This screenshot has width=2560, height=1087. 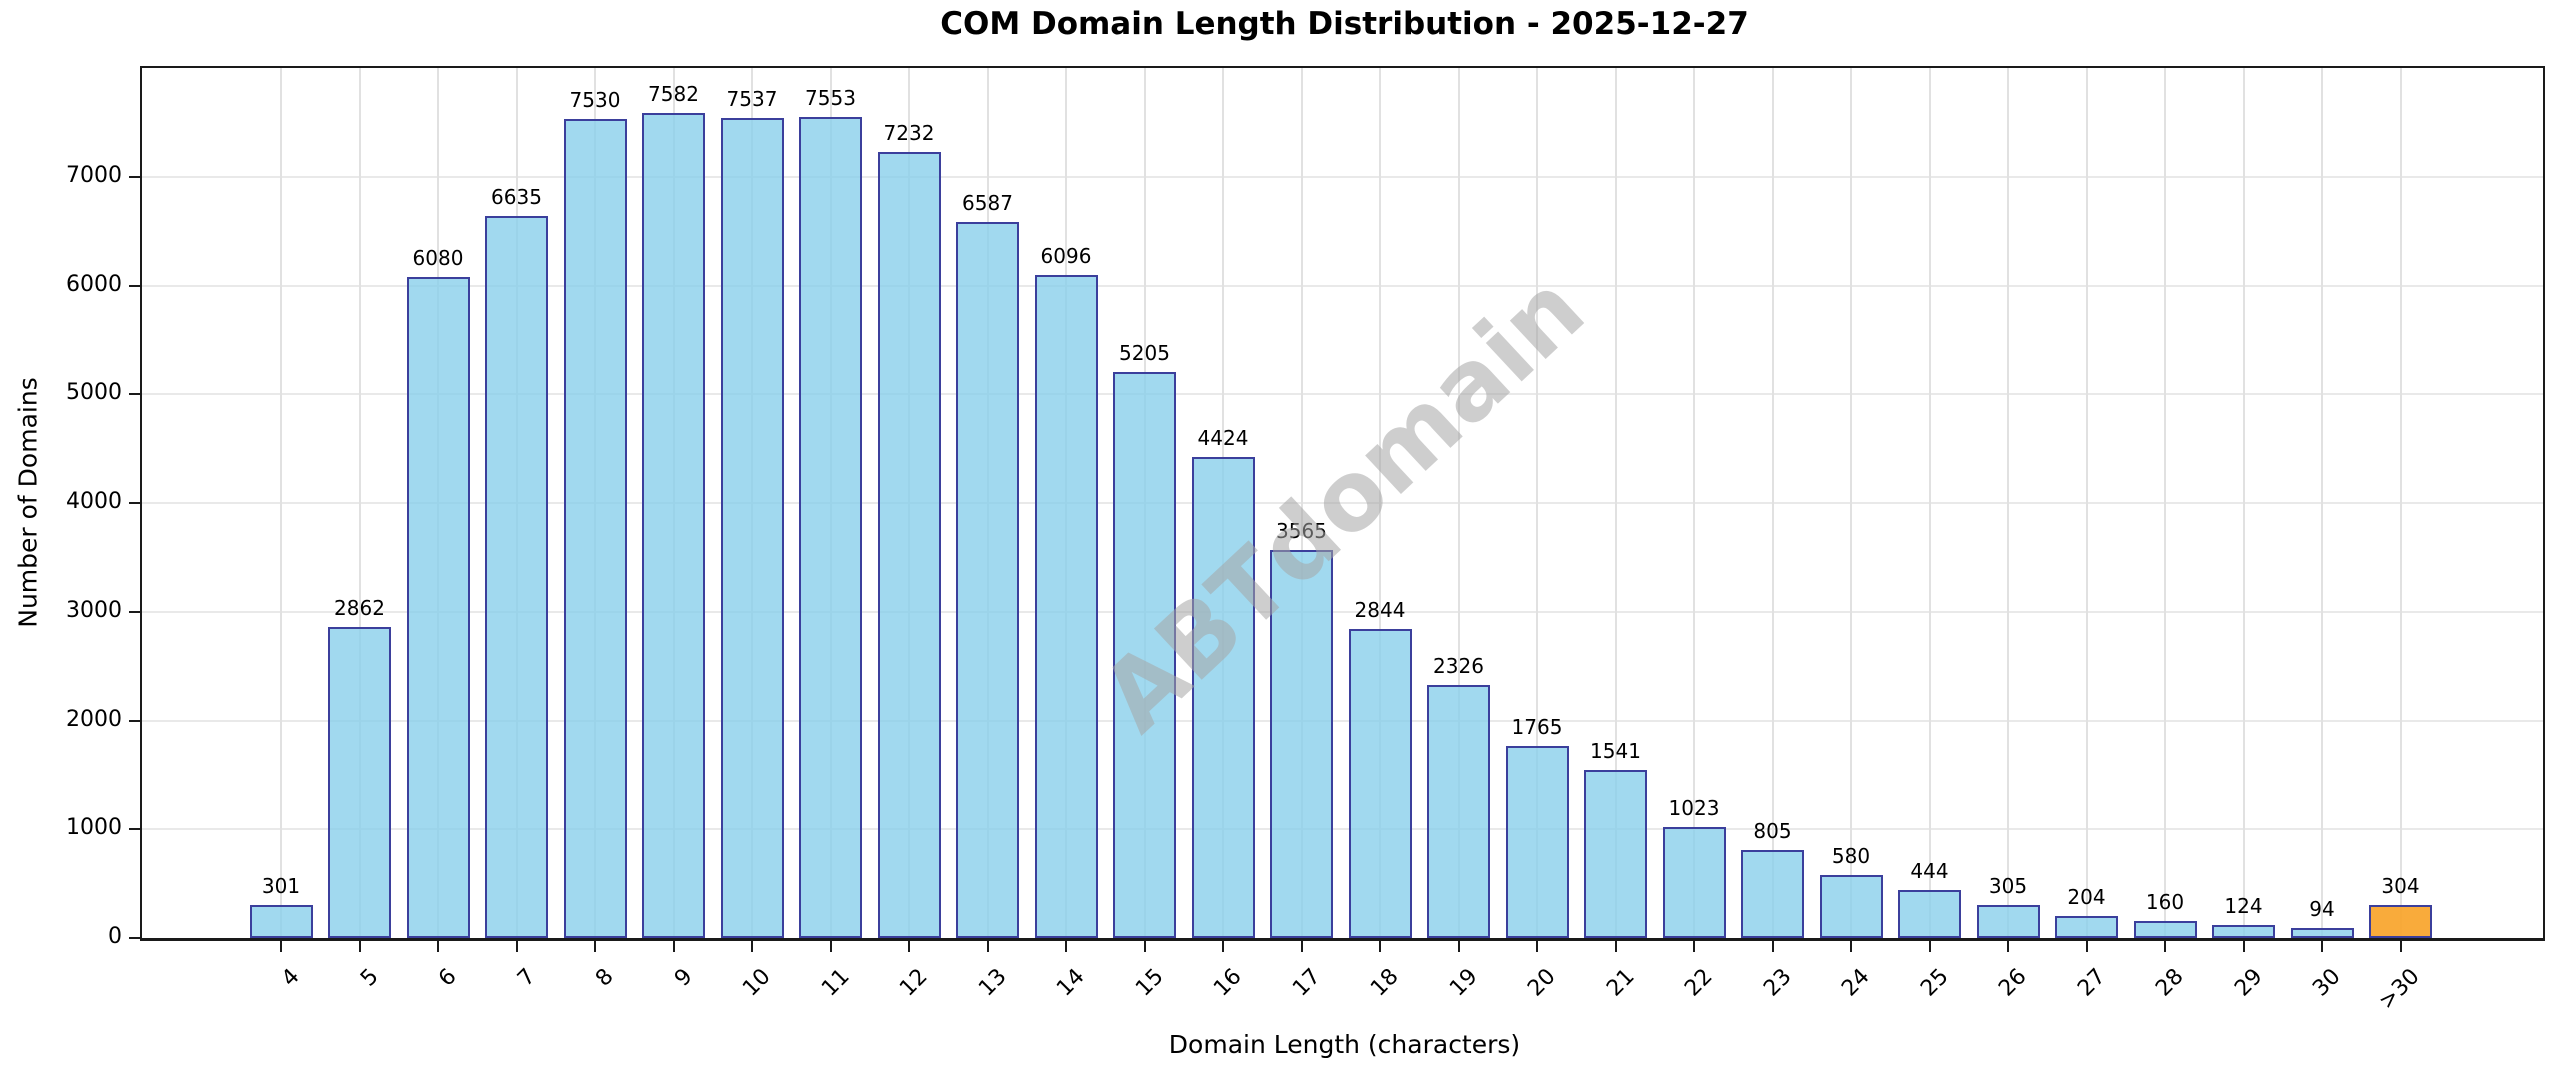 What do you see at coordinates (1772, 831) in the screenshot?
I see `bar-value-label: 805` at bounding box center [1772, 831].